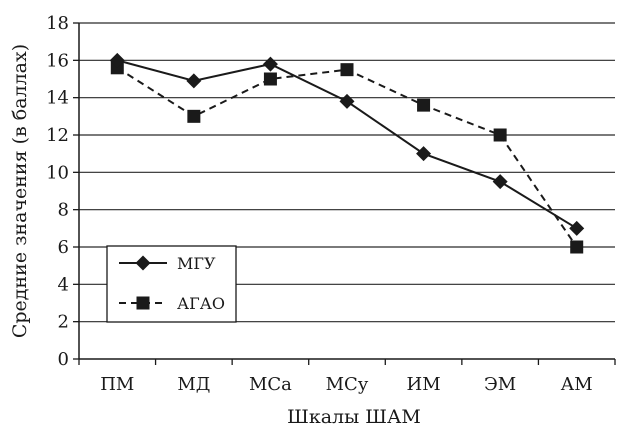 This screenshot has width=628, height=430. Describe the element at coordinates (20, 191) in the screenshot. I see `y-axis-title: Средние значения (в баллах)` at that location.